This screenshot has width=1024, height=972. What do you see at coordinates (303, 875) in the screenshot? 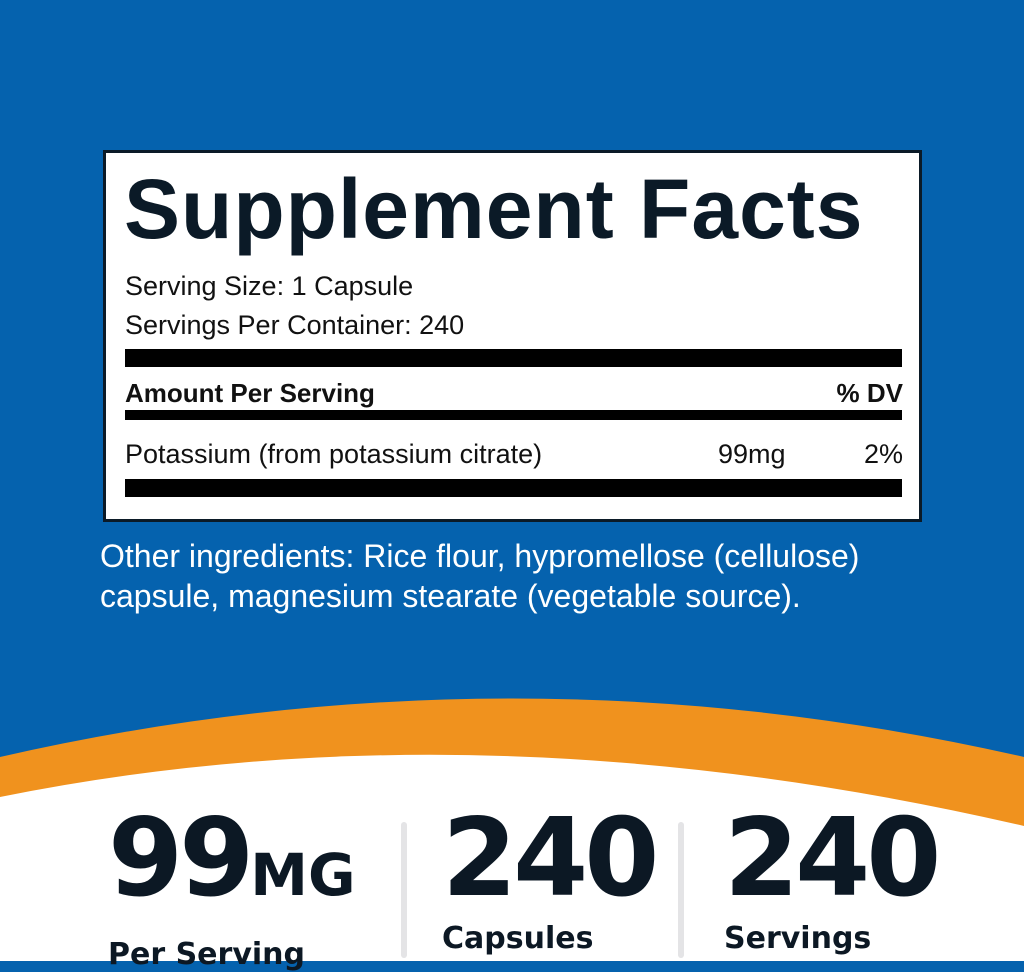
I see `stat-unit: MG` at bounding box center [303, 875].